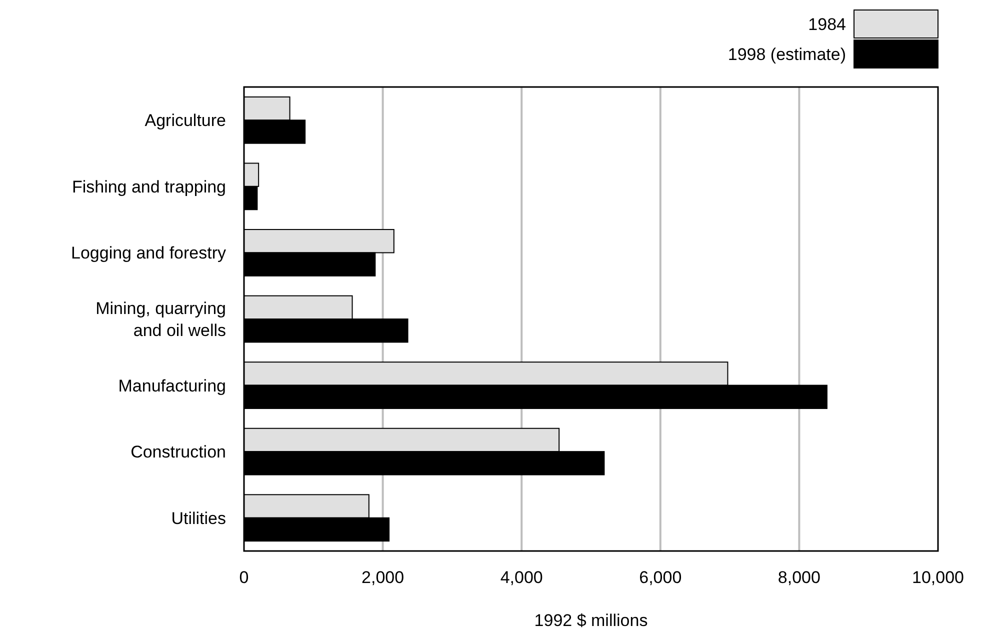 The height and width of the screenshot is (630, 982). I want to click on x-tick-label: 0, so click(244, 577).